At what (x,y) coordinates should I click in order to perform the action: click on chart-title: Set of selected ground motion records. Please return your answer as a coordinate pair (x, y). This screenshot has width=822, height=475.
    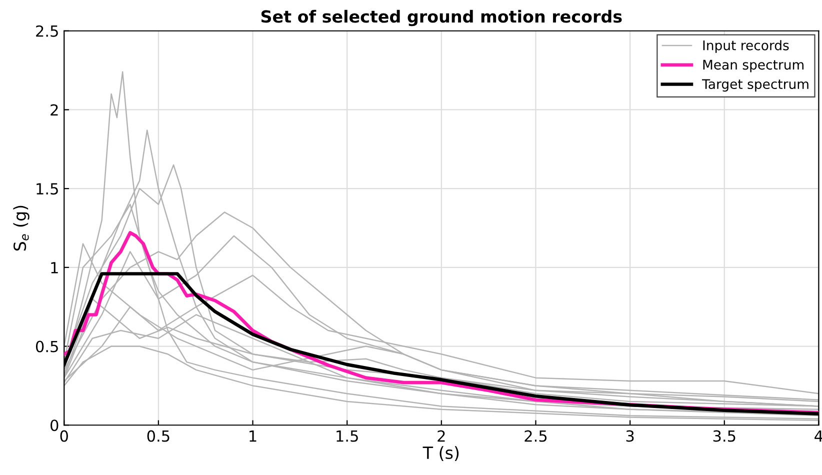
    Looking at the image, I should click on (441, 18).